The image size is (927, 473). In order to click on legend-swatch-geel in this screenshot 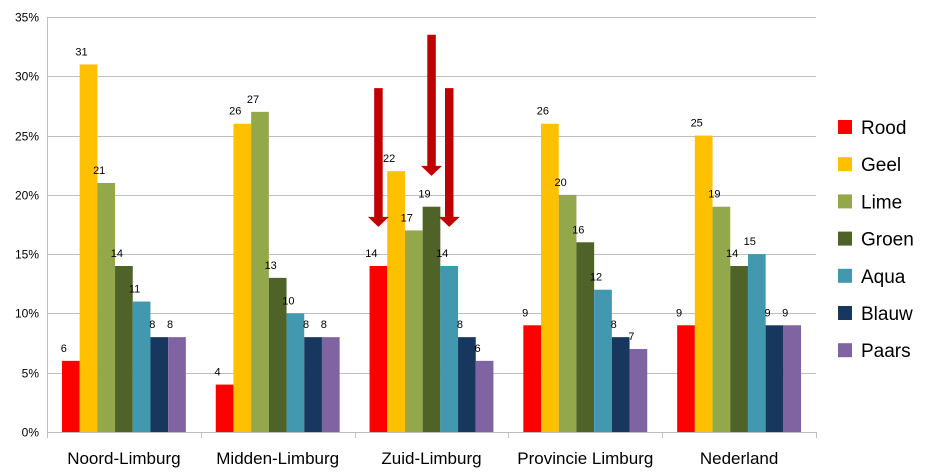, I will do `click(845, 164)`.